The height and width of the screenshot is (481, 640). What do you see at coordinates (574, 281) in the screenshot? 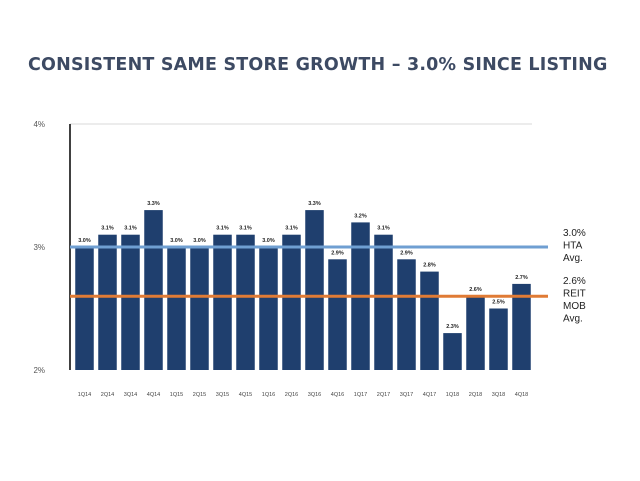
I see `reference-line-label: 2.6%` at bounding box center [574, 281].